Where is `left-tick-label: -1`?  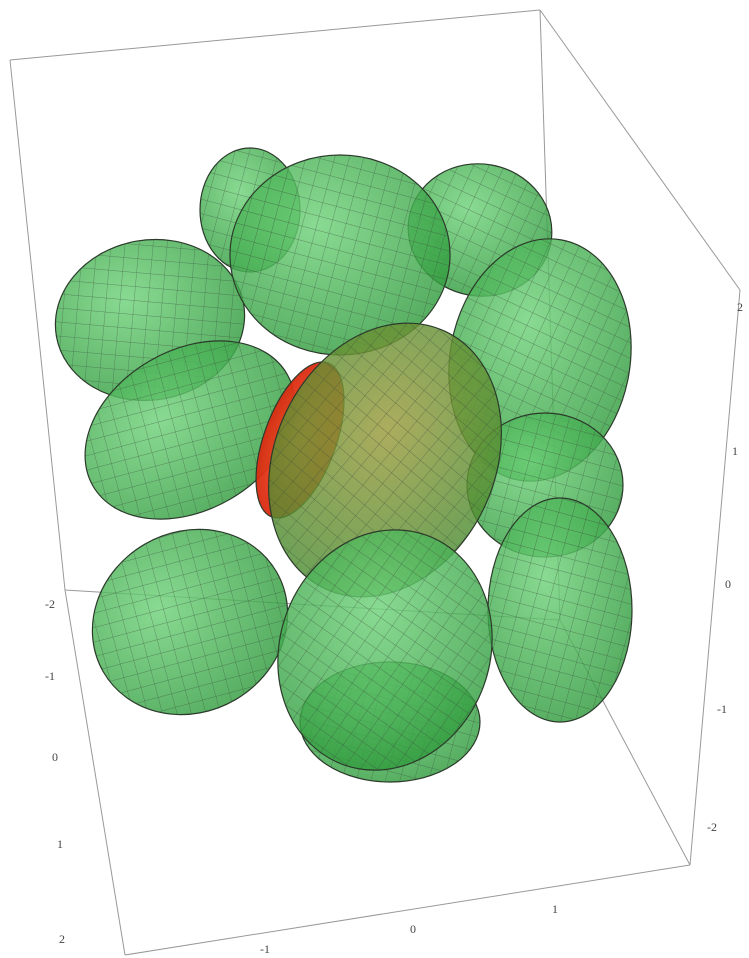
left-tick-label: -1 is located at coordinates (50, 676).